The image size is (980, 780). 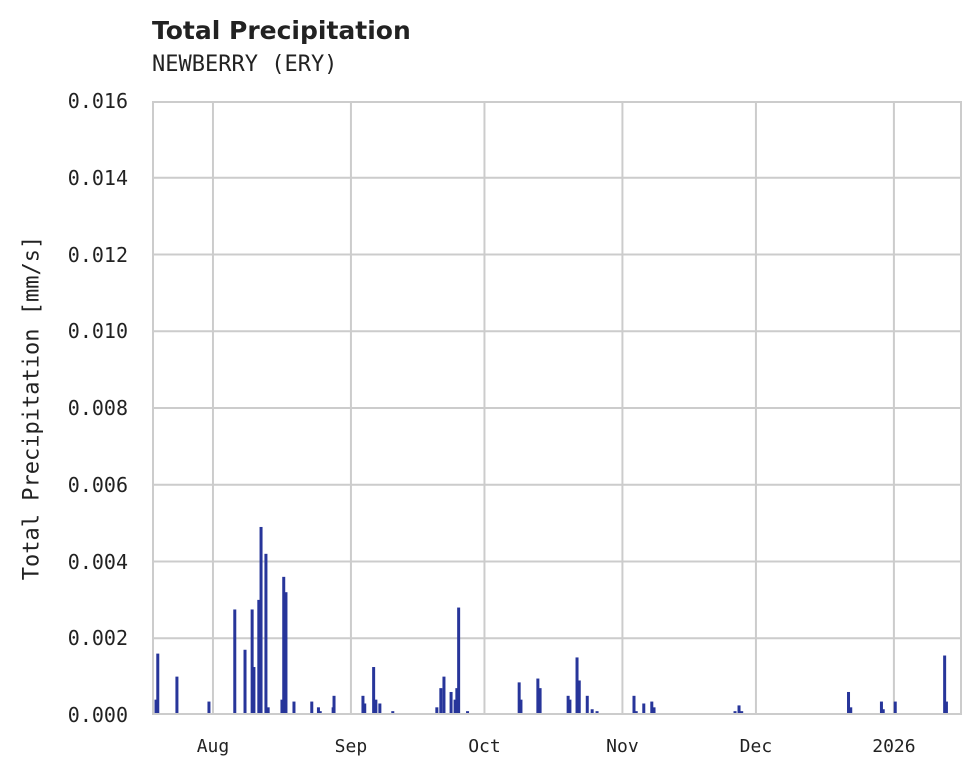 What do you see at coordinates (245, 64) in the screenshot?
I see `chart-subtitle: NEWBERRY (ERY)` at bounding box center [245, 64].